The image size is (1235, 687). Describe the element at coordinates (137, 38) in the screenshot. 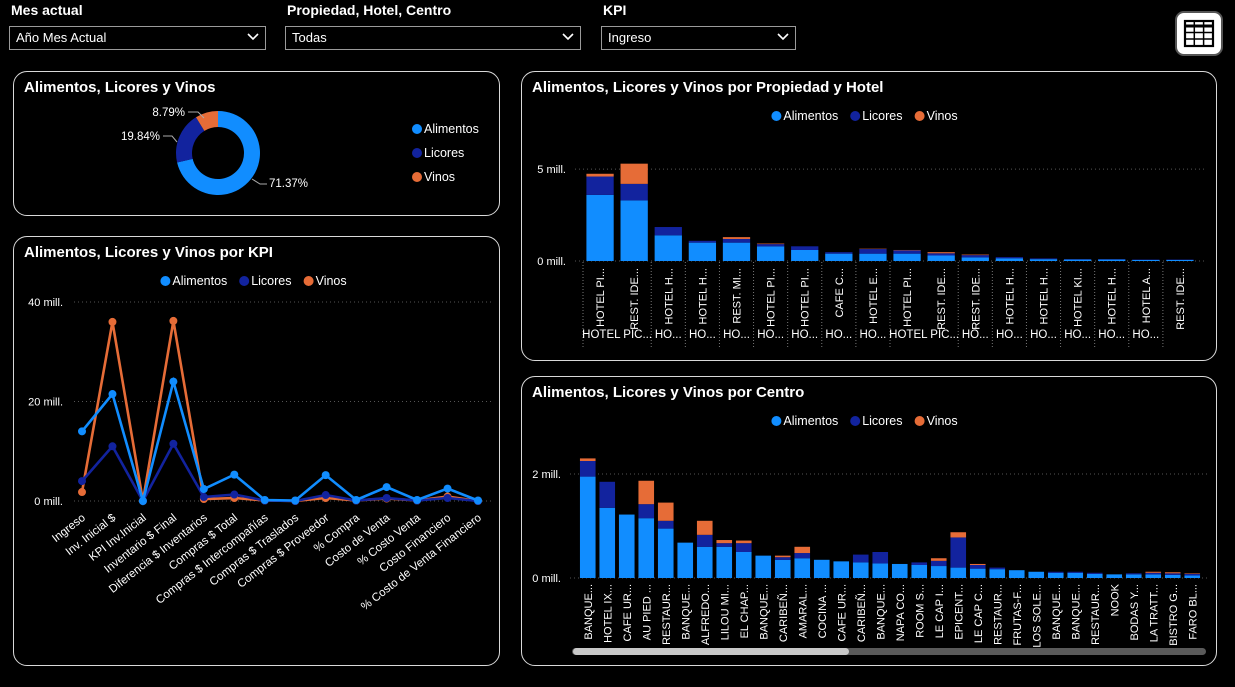

I see `mes-dropdown: Año Mes Actual` at that location.